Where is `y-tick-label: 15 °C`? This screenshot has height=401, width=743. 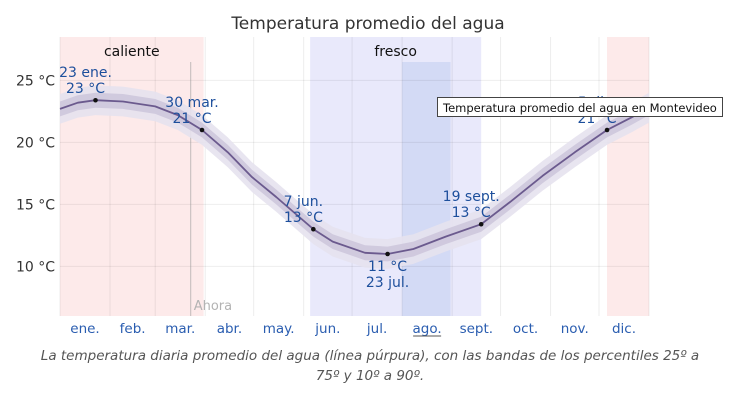
y-tick-label: 15 °C is located at coordinates (35, 205).